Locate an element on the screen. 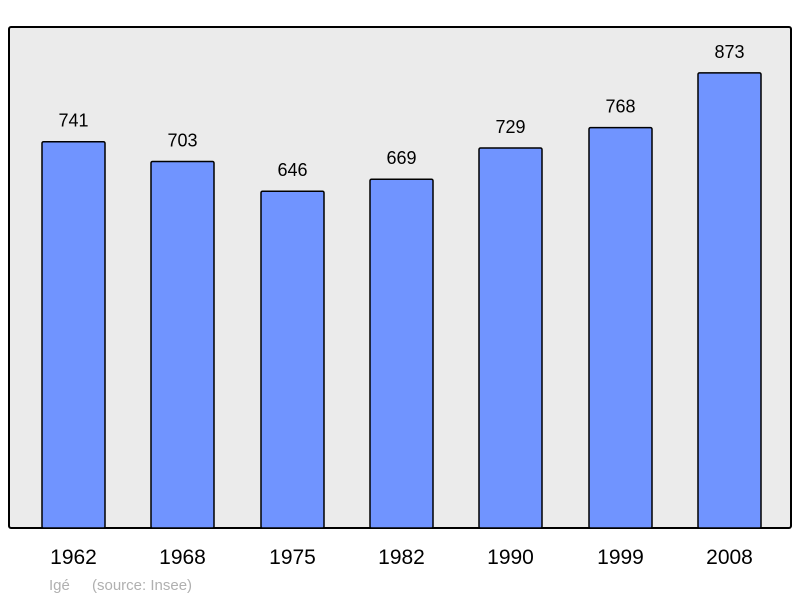 This screenshot has height=603, width=800. data-label-1999: 768 is located at coordinates (620, 107).